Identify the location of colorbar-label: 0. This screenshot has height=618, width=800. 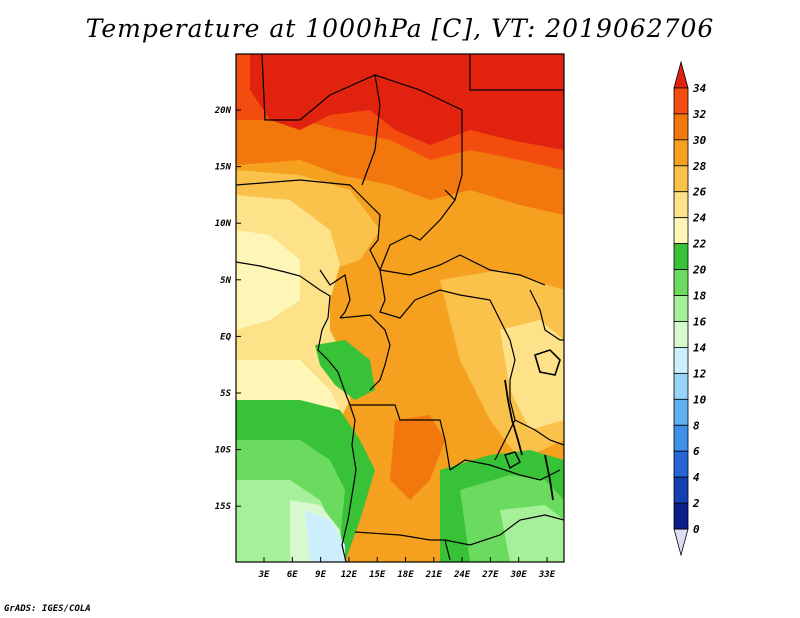
(696, 529).